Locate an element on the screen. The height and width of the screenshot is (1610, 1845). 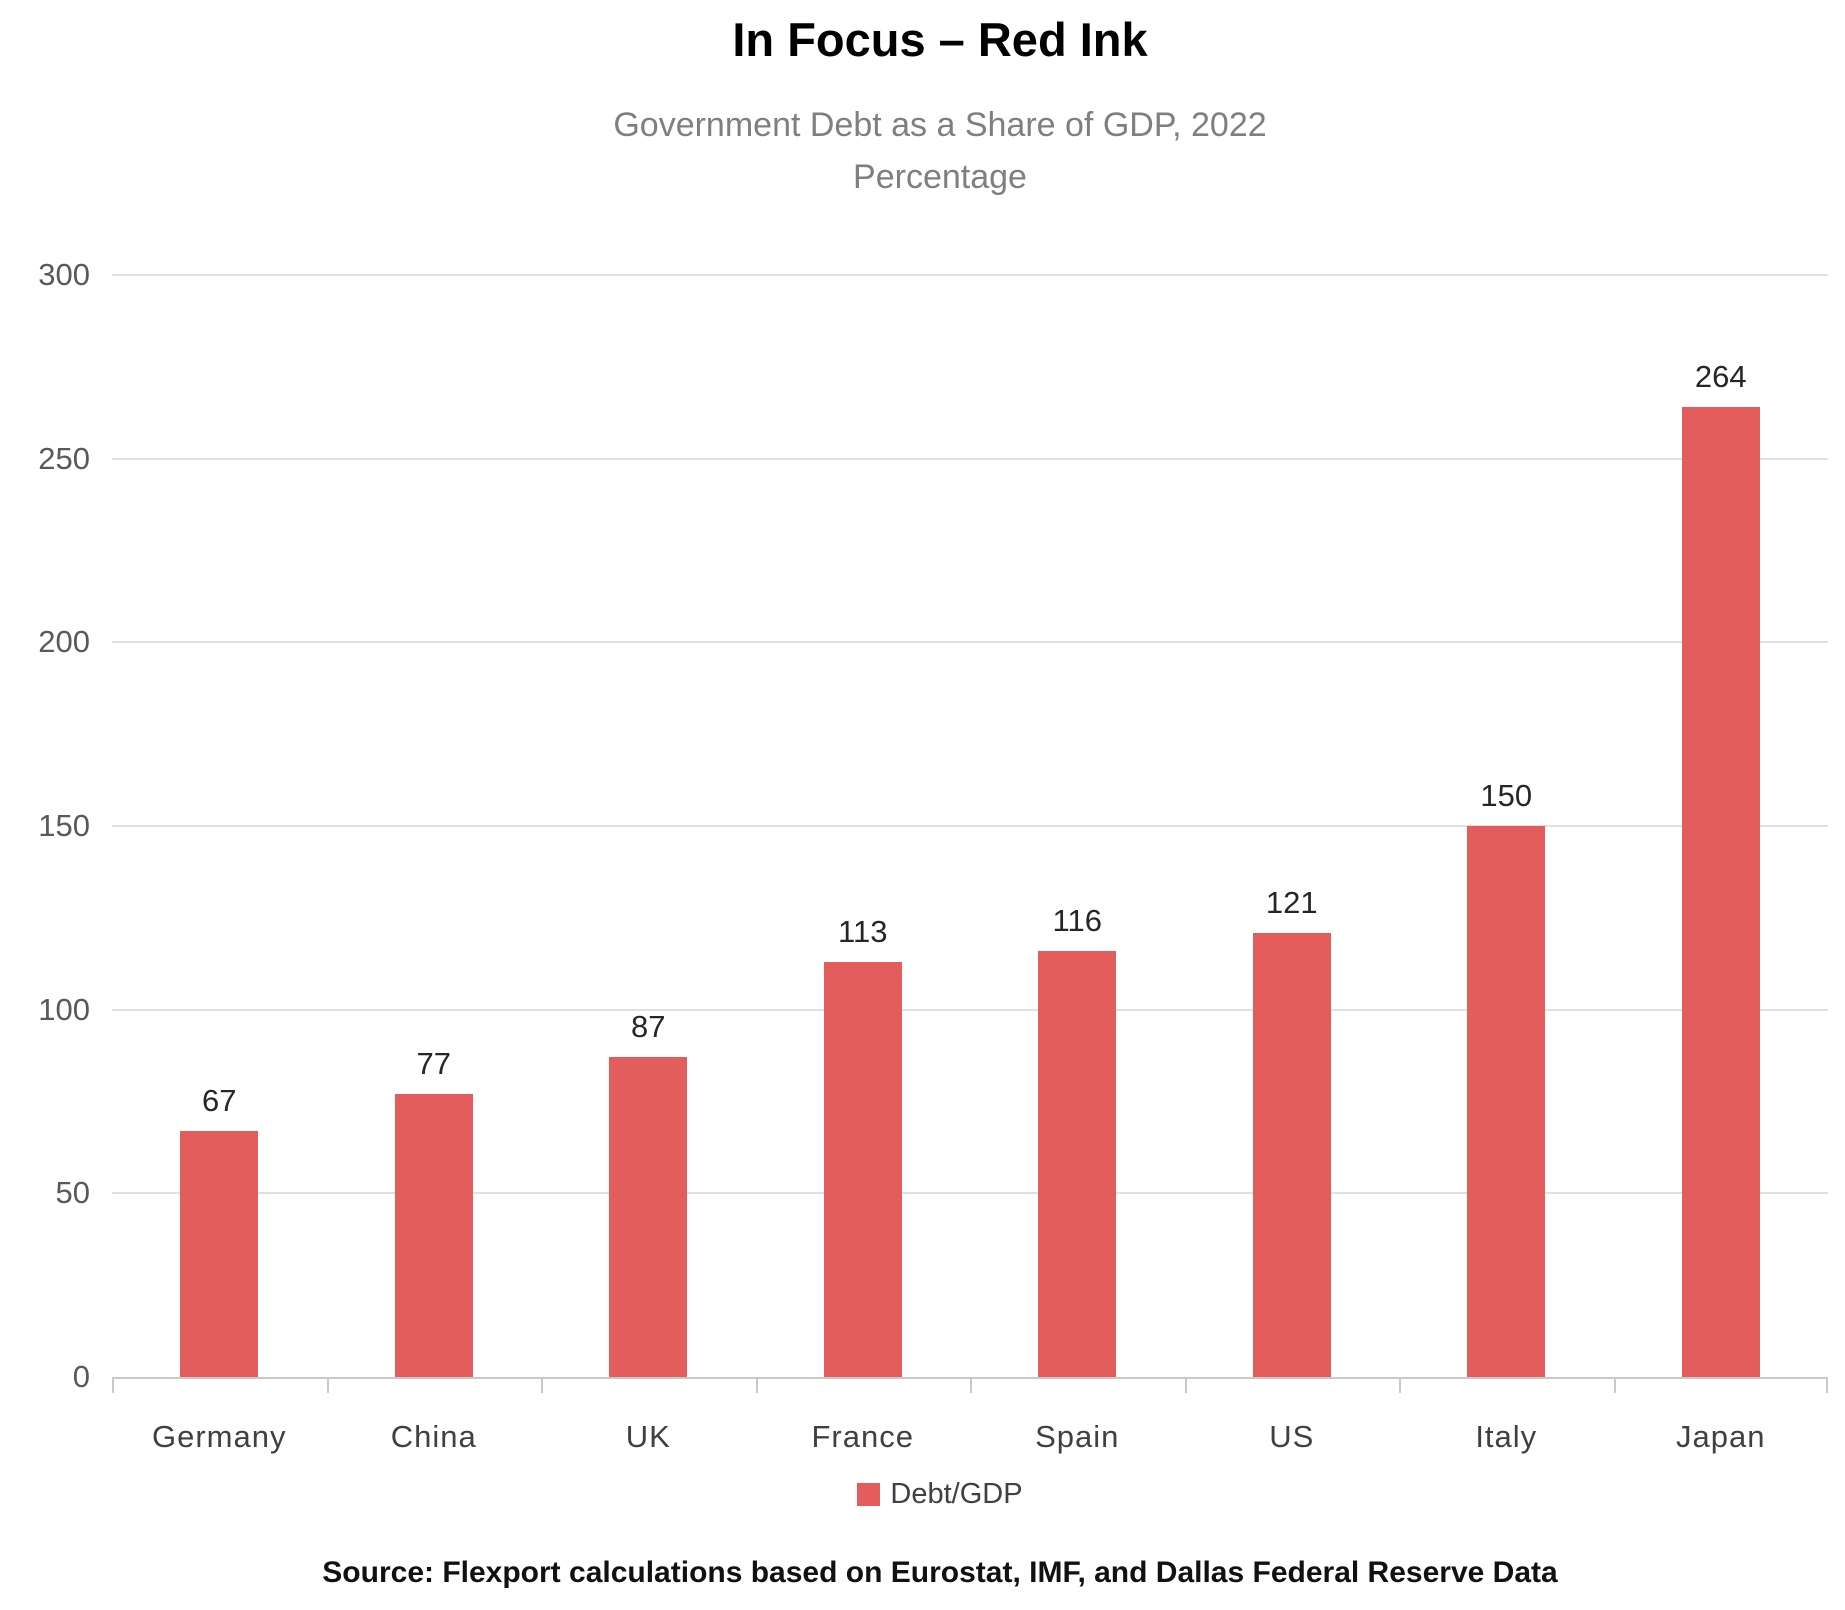
bar-italy is located at coordinates (1506, 1101).